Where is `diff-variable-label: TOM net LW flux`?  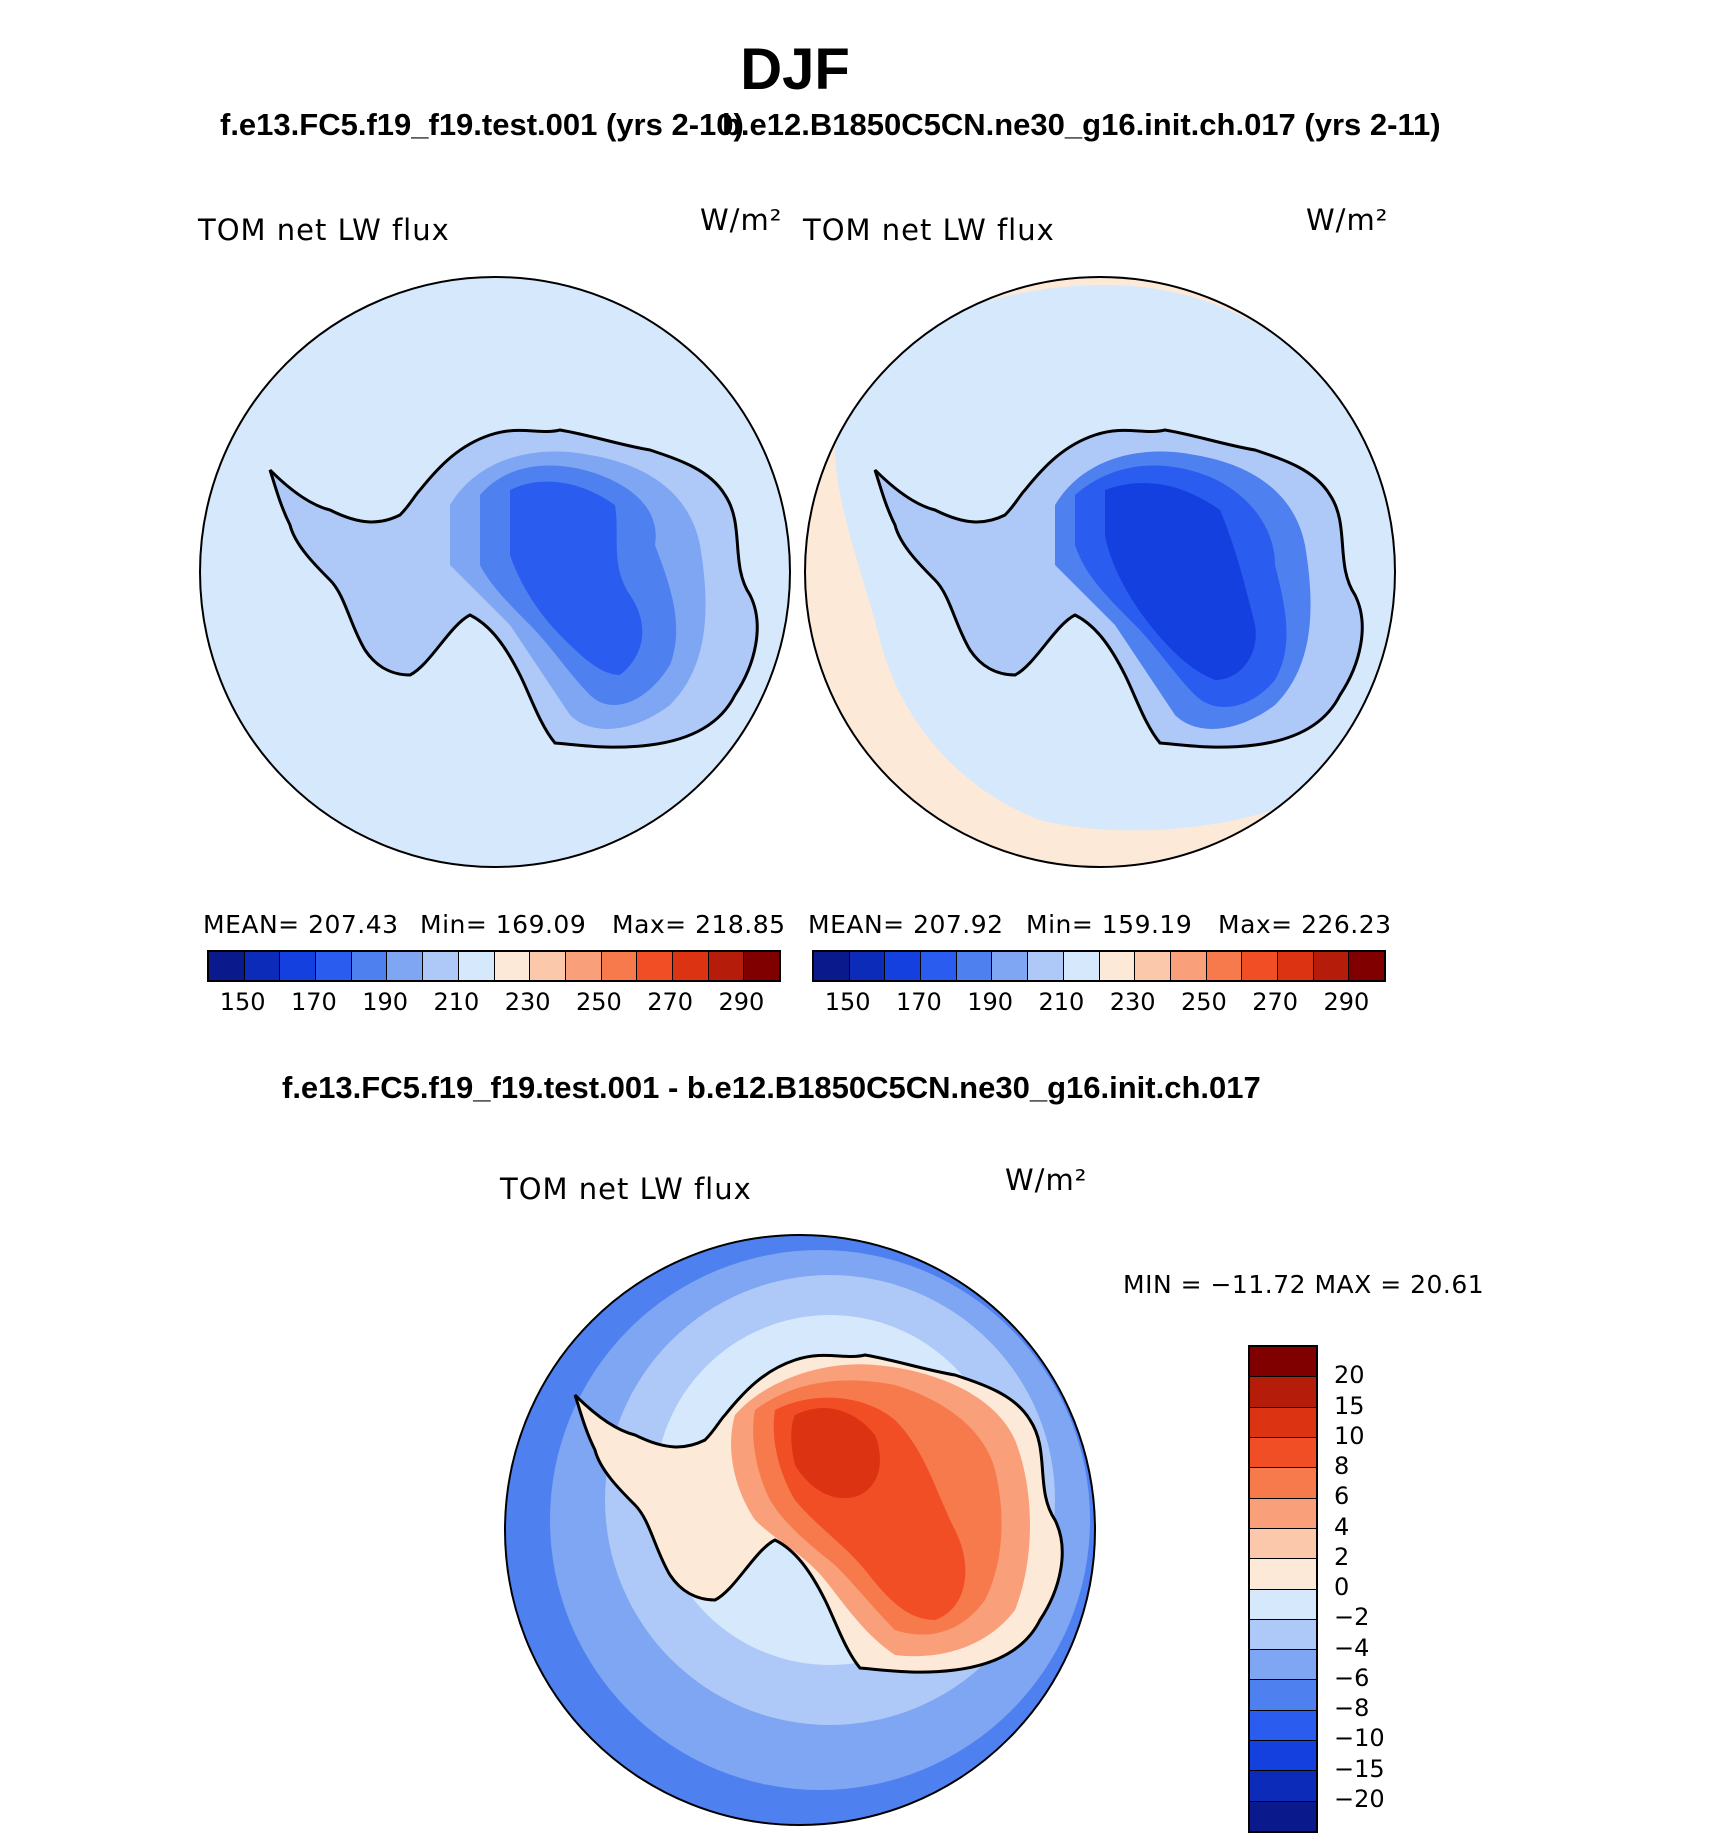 diff-variable-label: TOM net LW flux is located at coordinates (626, 1189).